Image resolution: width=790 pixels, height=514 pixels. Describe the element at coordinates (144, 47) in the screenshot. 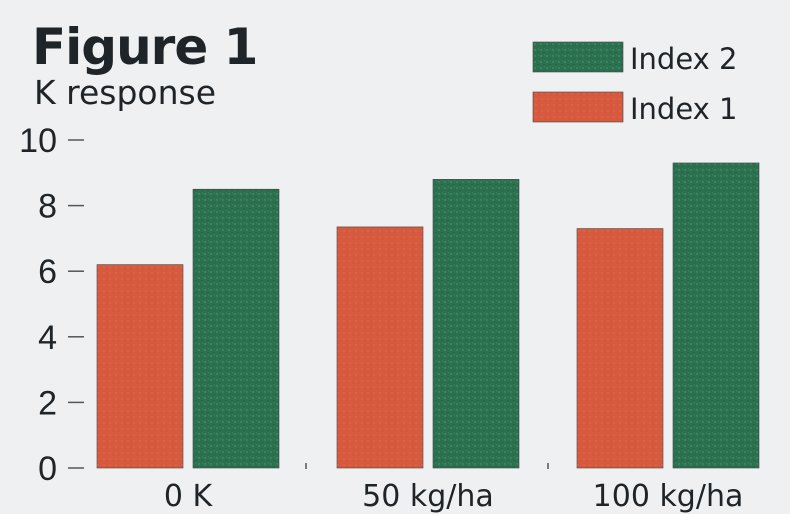

I see `chart-title: Figure 1` at that location.